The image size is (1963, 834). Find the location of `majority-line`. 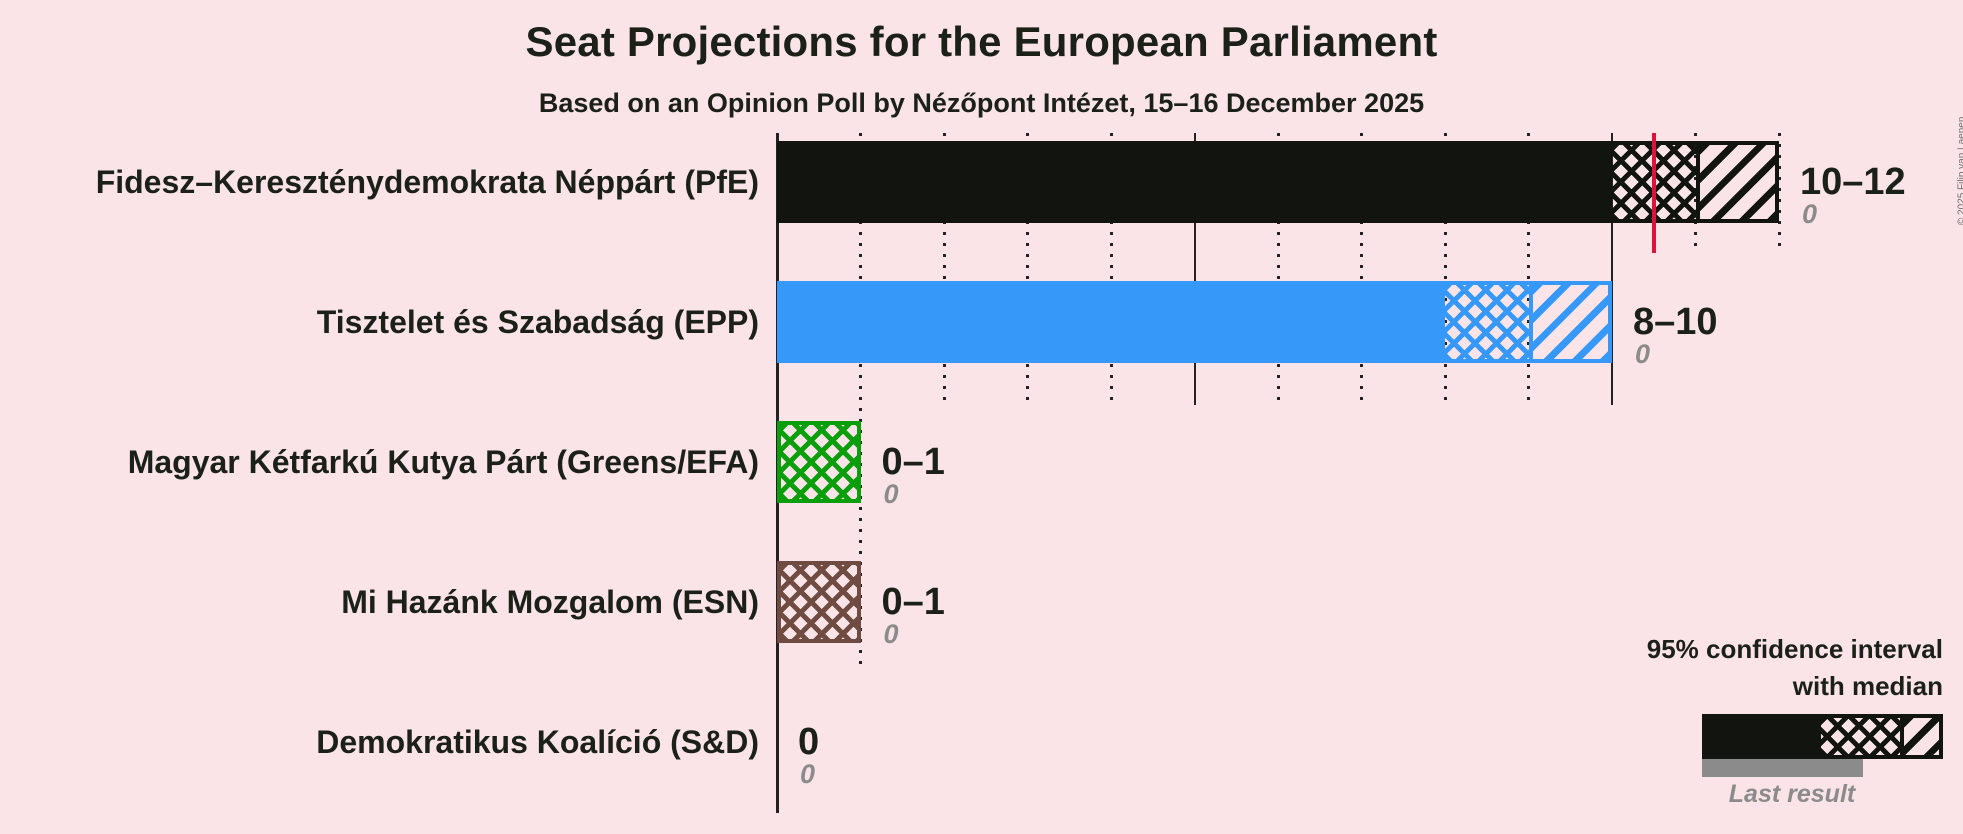

majority-line is located at coordinates (1653, 193).